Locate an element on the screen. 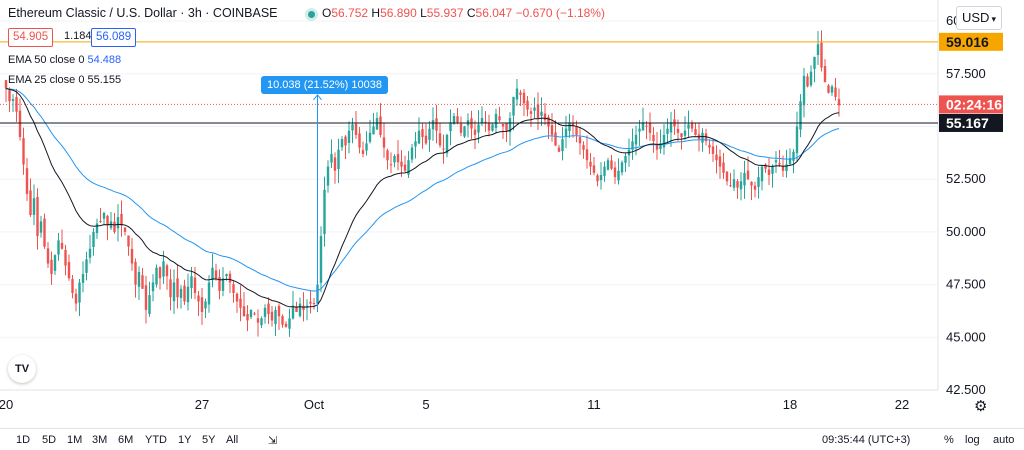  range-1m: 1M is located at coordinates (75, 440).